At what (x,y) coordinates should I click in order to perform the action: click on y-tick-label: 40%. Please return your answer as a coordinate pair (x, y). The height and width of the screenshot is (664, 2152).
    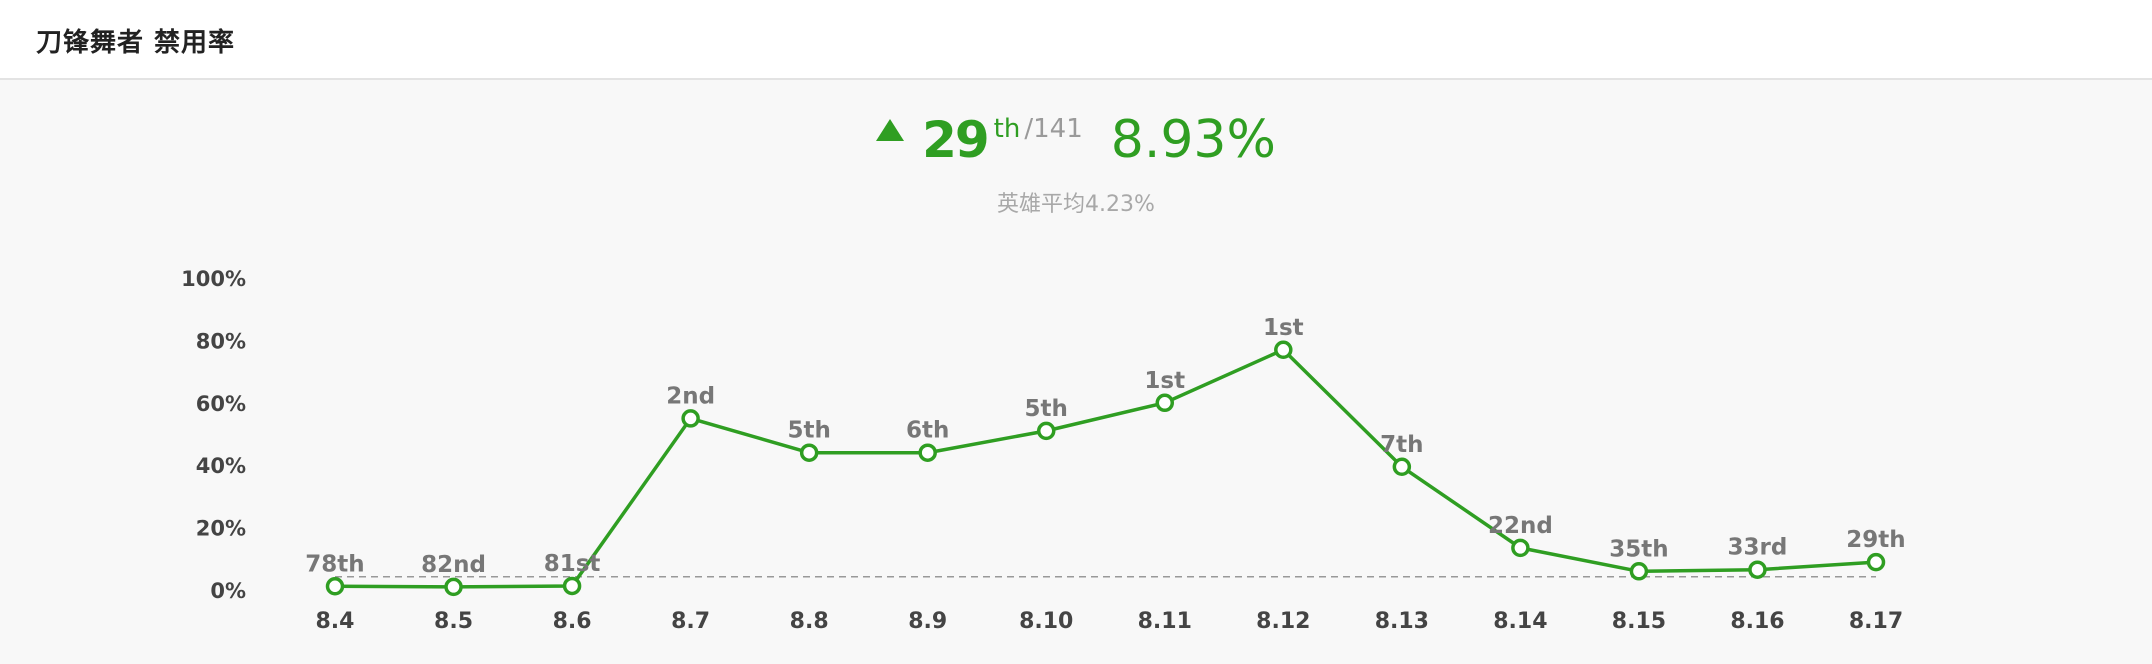
    Looking at the image, I should click on (221, 466).